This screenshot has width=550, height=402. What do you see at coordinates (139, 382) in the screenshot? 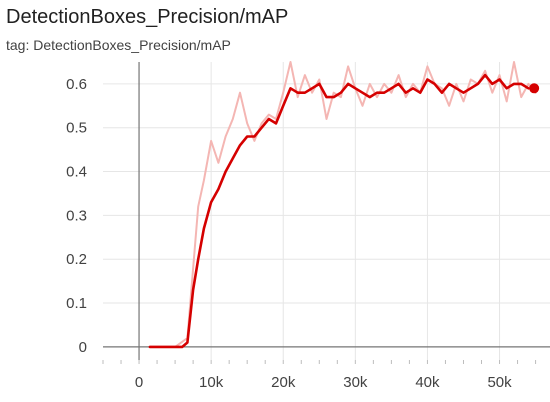
I see `x-tick-label: 0` at bounding box center [139, 382].